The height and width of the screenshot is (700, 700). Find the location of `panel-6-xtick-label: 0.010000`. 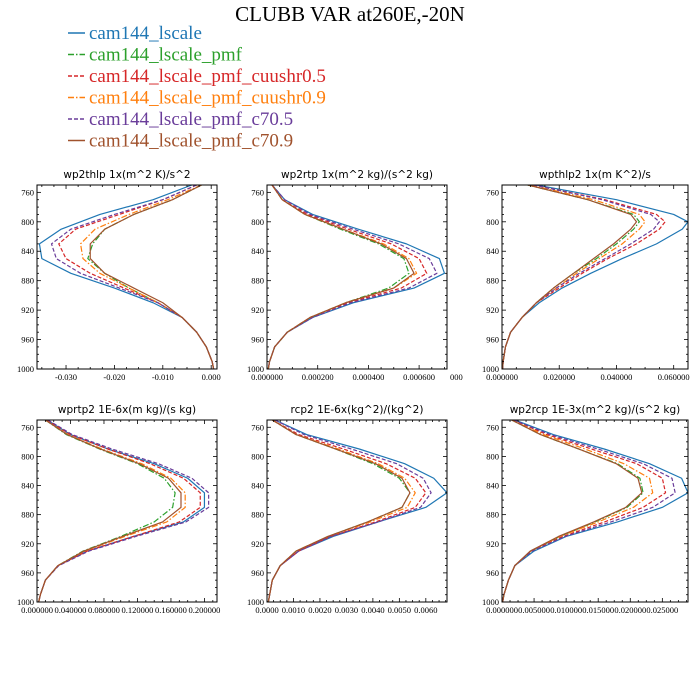

panel-6-xtick-label: 0.010000 is located at coordinates (566, 610).